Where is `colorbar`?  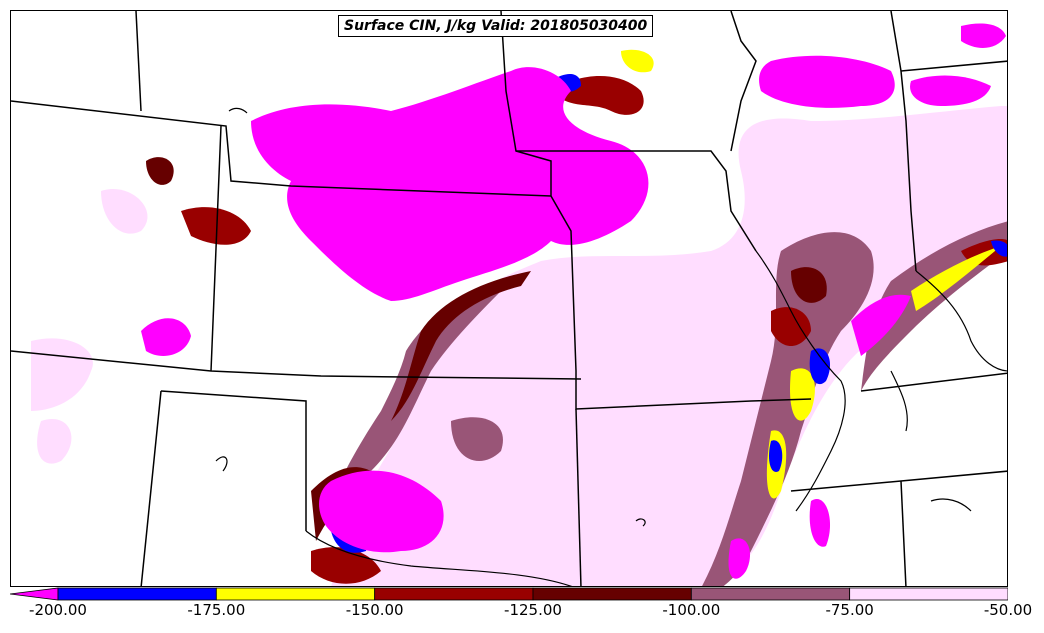 colorbar is located at coordinates (509, 594).